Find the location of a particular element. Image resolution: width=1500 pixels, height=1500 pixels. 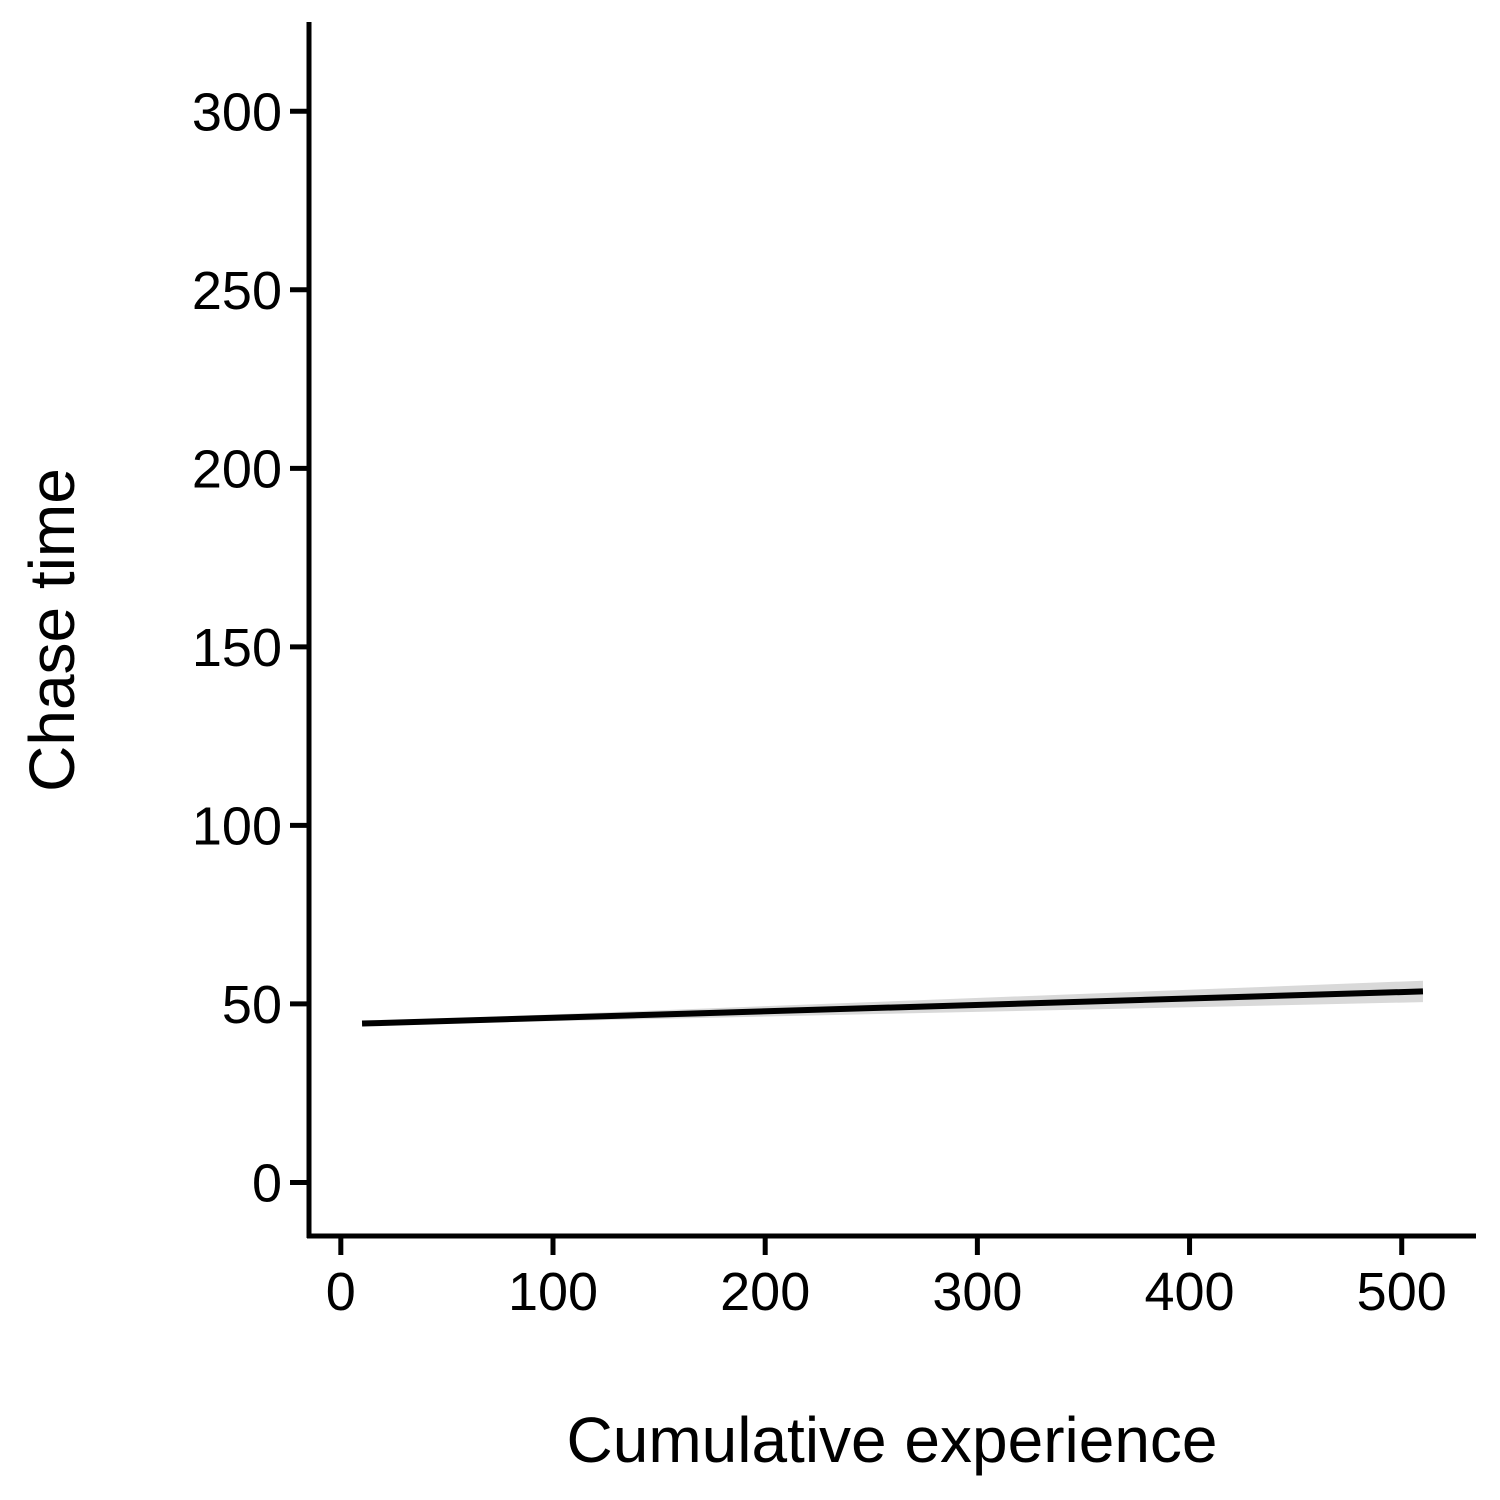

y-tick-label: 50 is located at coordinates (252, 1005).